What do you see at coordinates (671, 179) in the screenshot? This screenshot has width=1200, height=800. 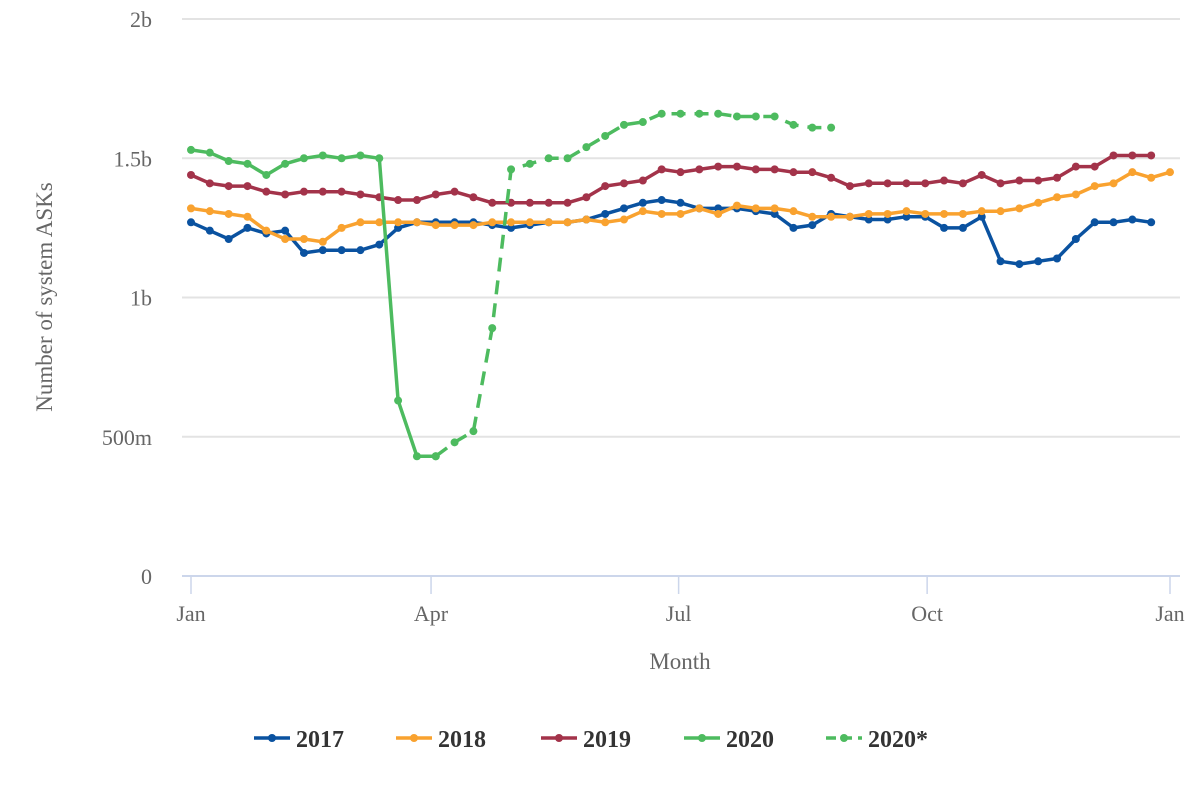 I see `series-2019` at bounding box center [671, 179].